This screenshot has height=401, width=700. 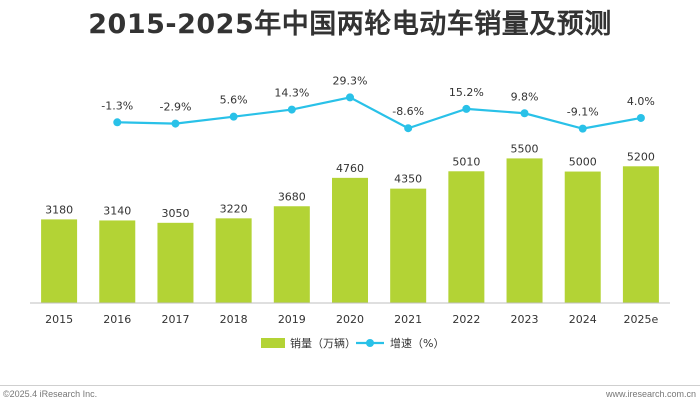 What do you see at coordinates (273, 343) in the screenshot?
I see `legend-bar-swatch` at bounding box center [273, 343].